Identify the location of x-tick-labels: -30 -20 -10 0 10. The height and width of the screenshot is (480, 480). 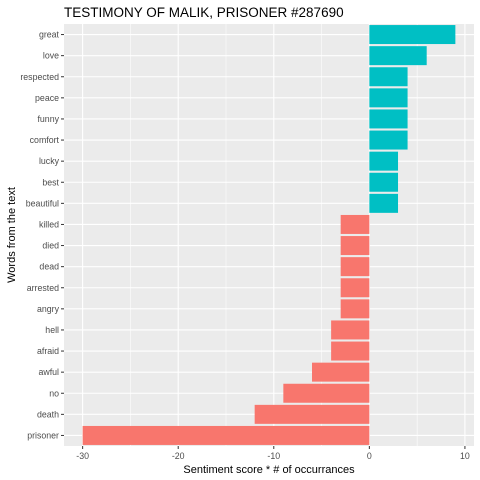
(273, 453).